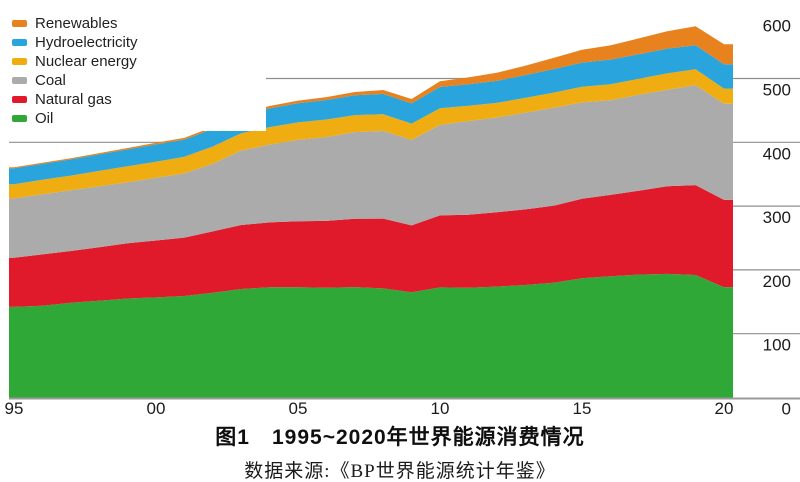 Image resolution: width=800 pixels, height=482 pixels. Describe the element at coordinates (44, 118) in the screenshot. I see `legend-label: Oil` at that location.